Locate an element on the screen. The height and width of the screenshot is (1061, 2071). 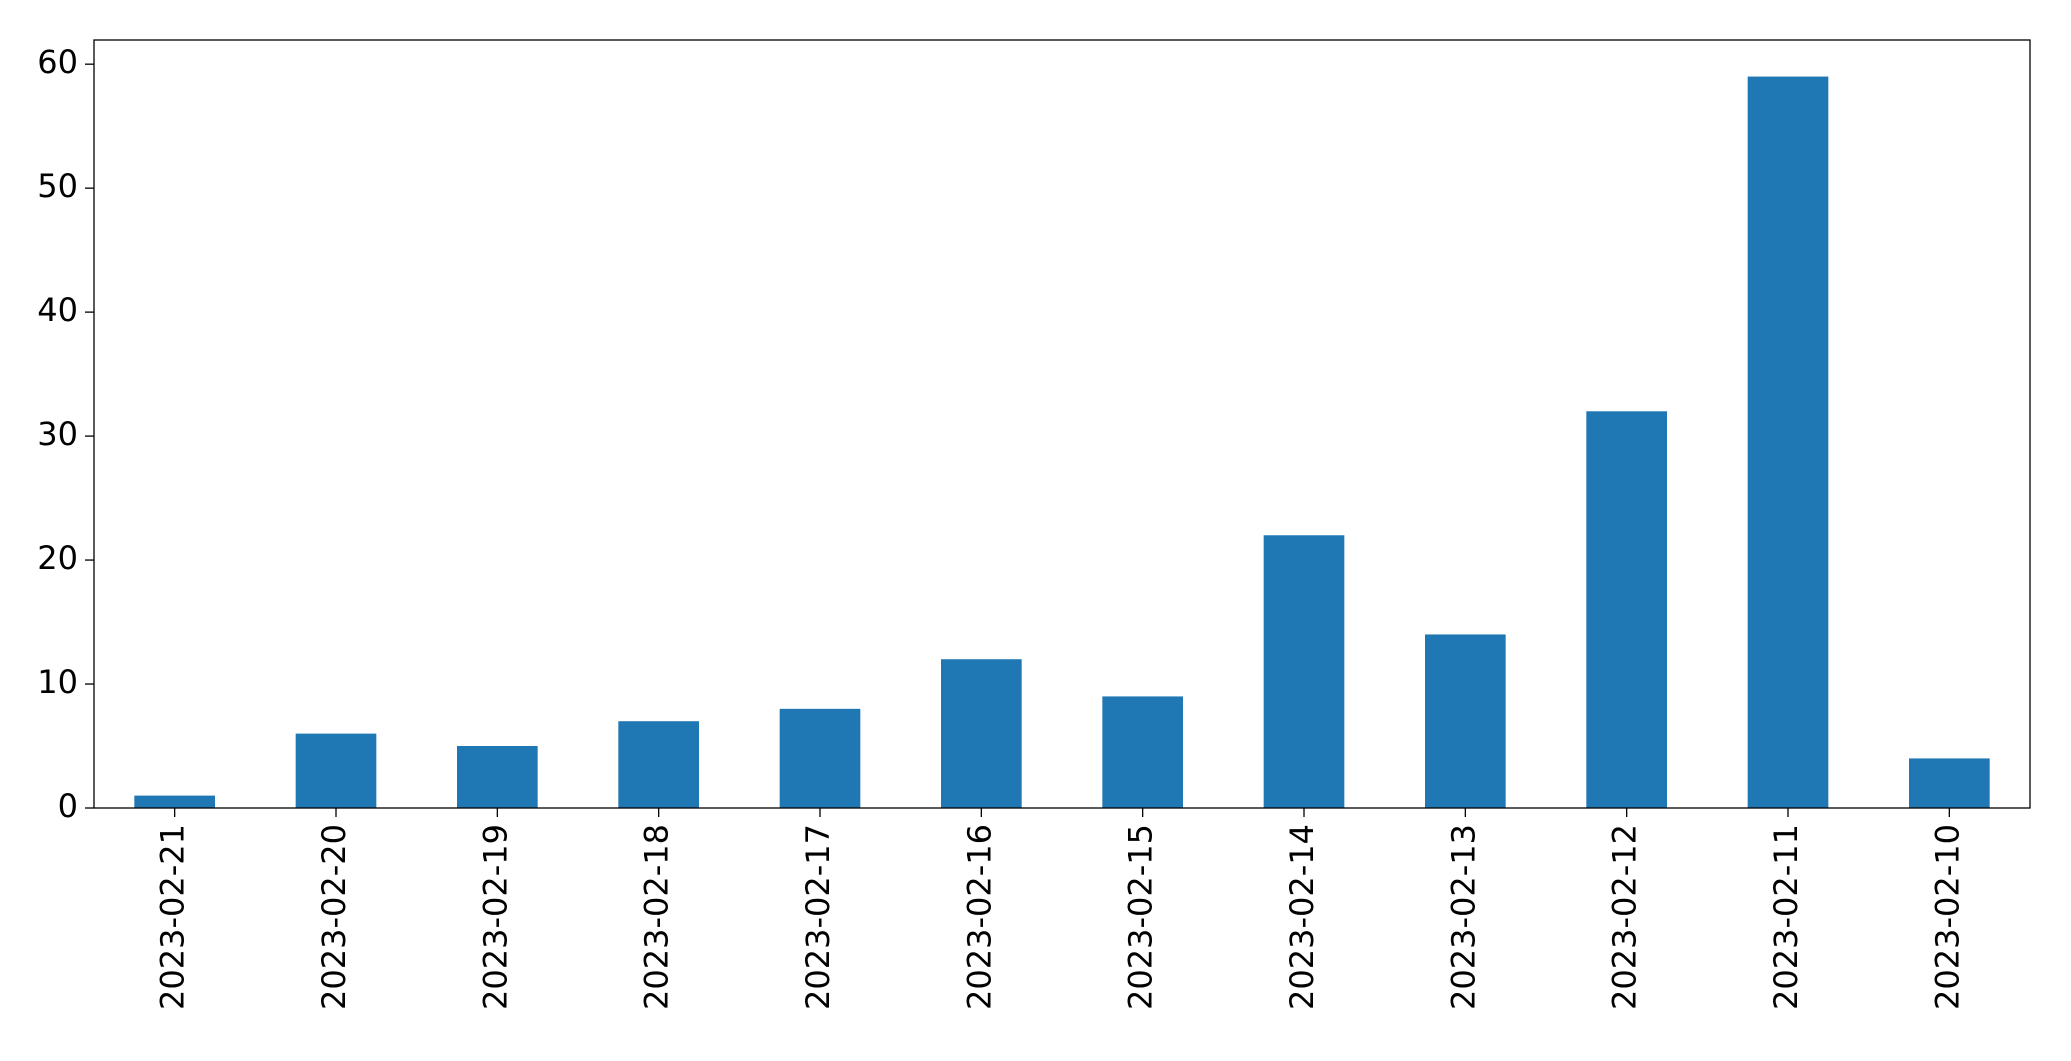
x-tick-label: 2023-02-12 is located at coordinates (1625, 917).